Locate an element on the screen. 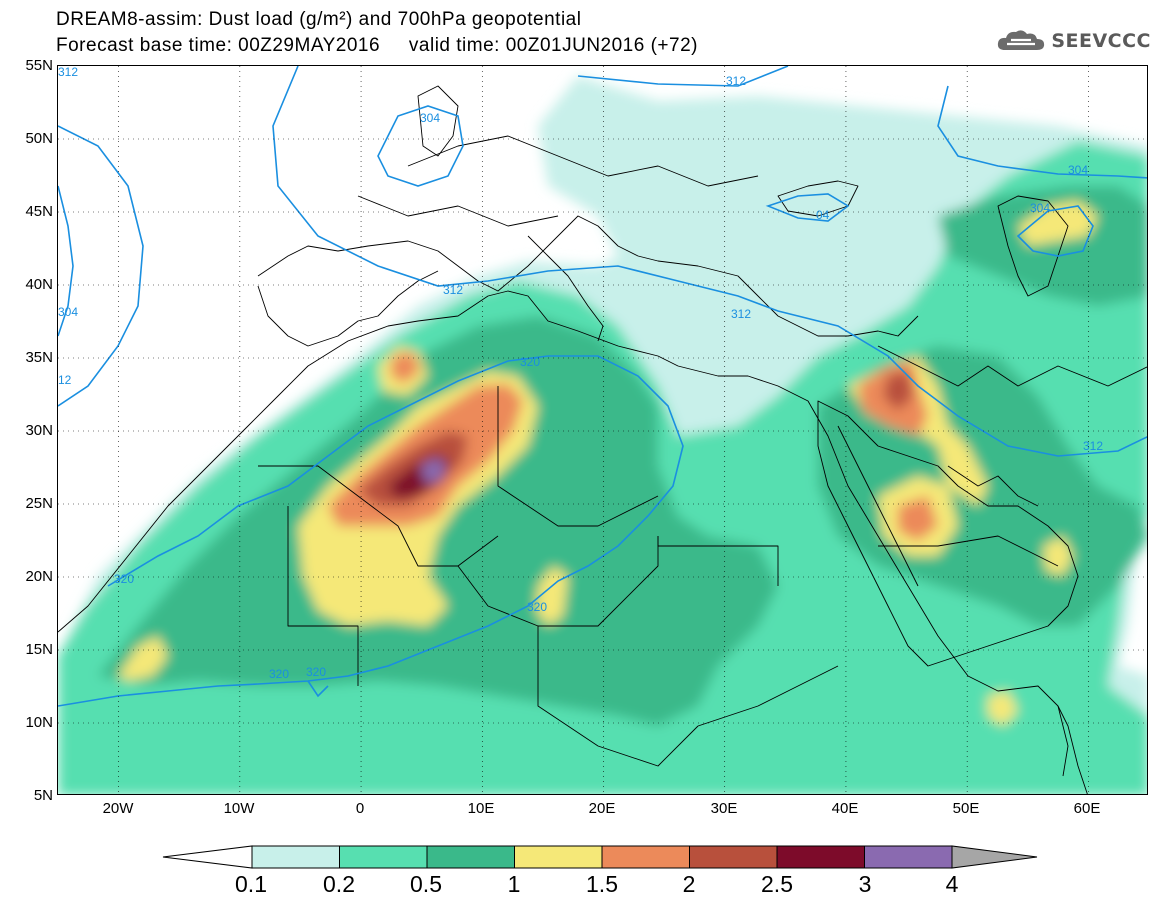 The image size is (1165, 907). lat-tick-label: 55N is located at coordinates (39, 65).